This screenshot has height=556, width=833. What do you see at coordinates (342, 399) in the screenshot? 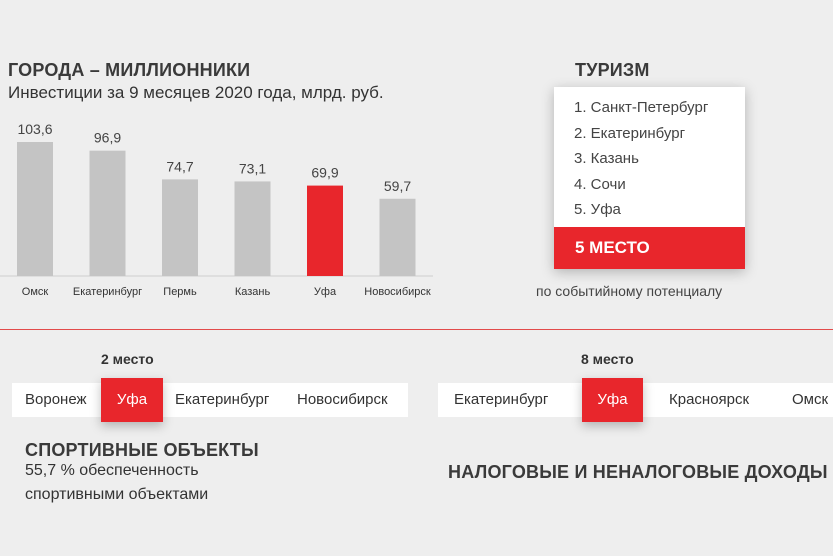
I see `strip-city: Новосибирск` at bounding box center [342, 399].